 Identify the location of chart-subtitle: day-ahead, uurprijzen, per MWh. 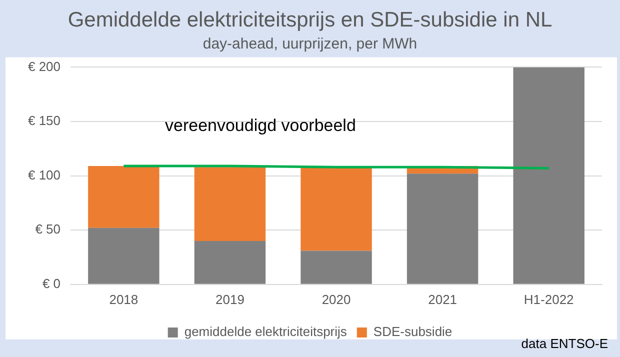
(310, 43).